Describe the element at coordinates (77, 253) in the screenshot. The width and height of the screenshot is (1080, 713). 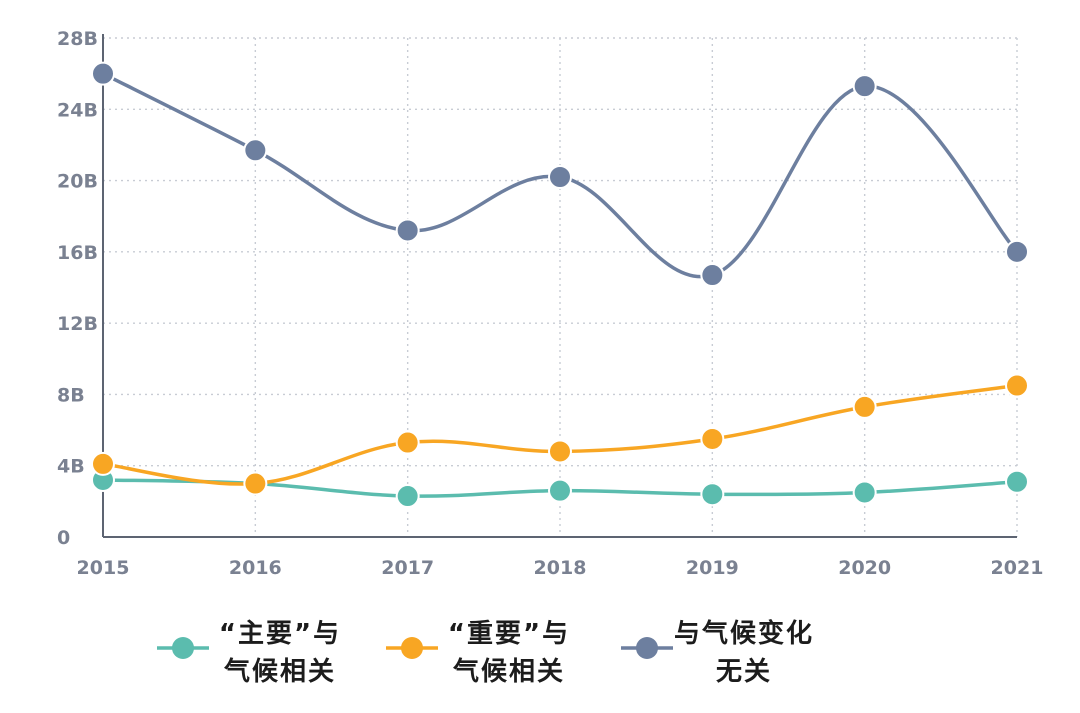
I see `y-tick-label: 16B` at that location.